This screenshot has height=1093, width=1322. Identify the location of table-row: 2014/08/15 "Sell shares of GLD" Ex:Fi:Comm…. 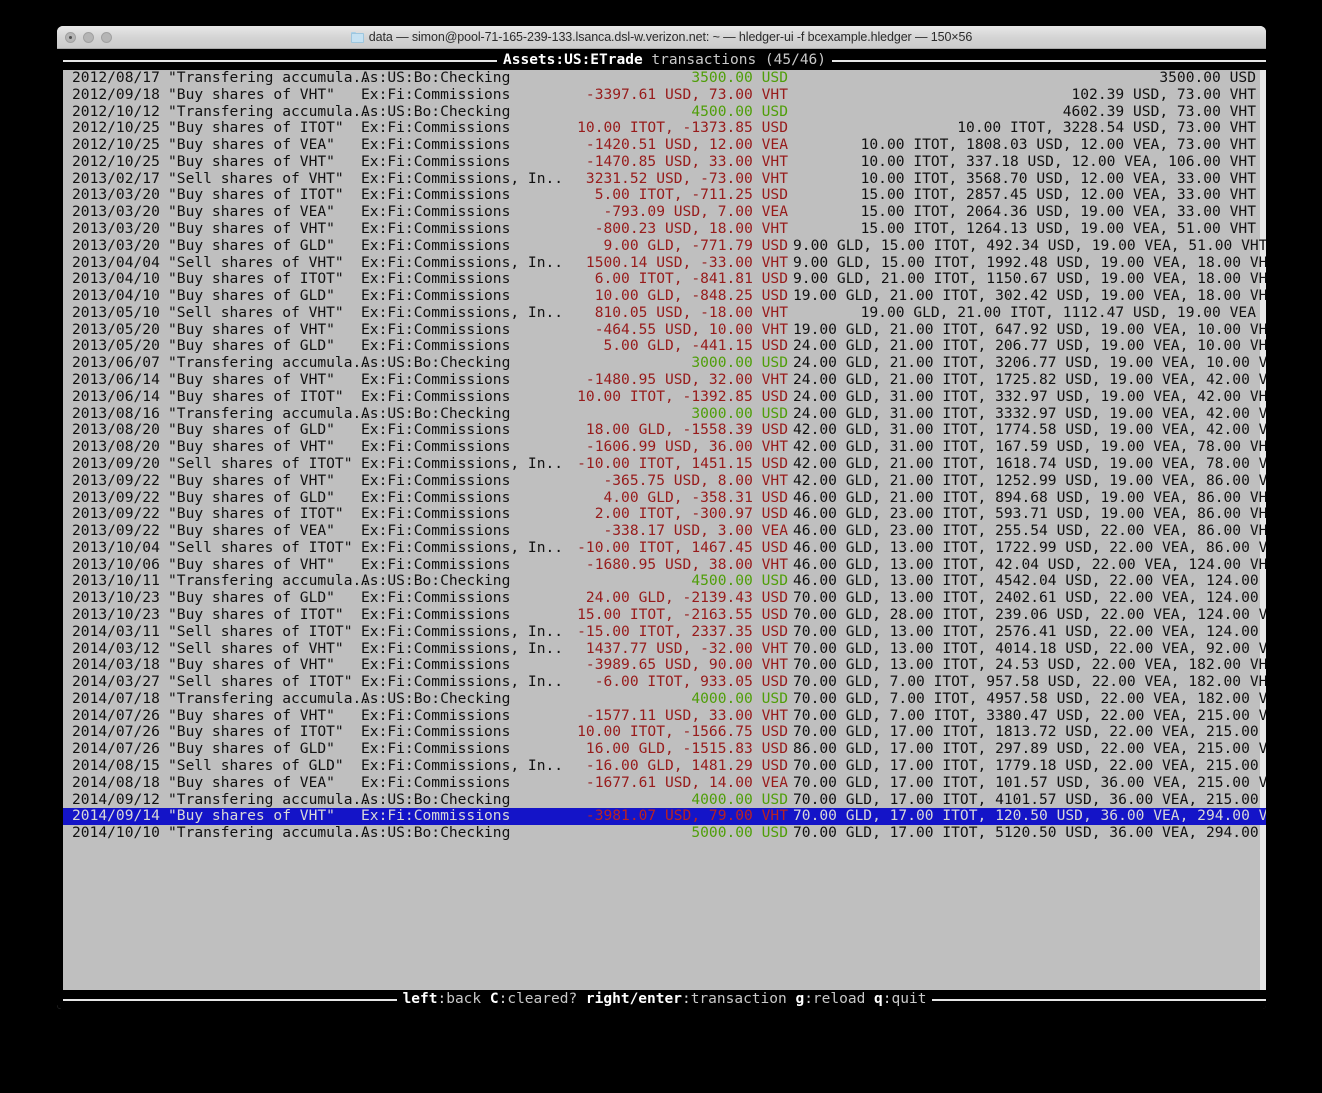
(664, 766).